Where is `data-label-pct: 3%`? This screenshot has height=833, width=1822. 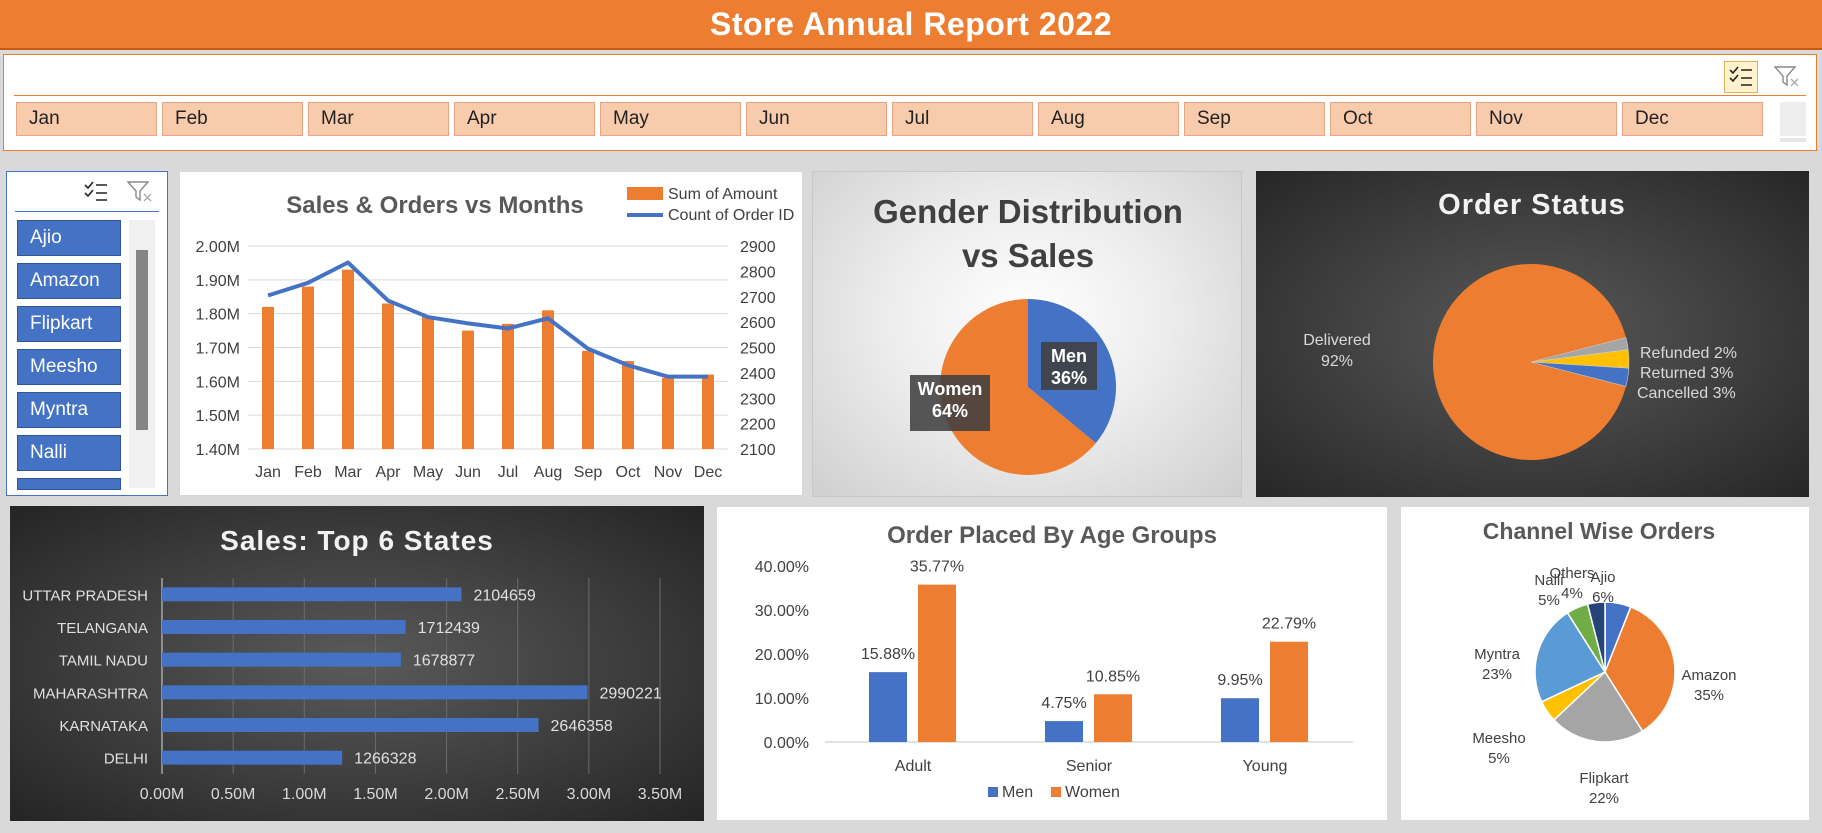 data-label-pct: 3% is located at coordinates (1724, 393).